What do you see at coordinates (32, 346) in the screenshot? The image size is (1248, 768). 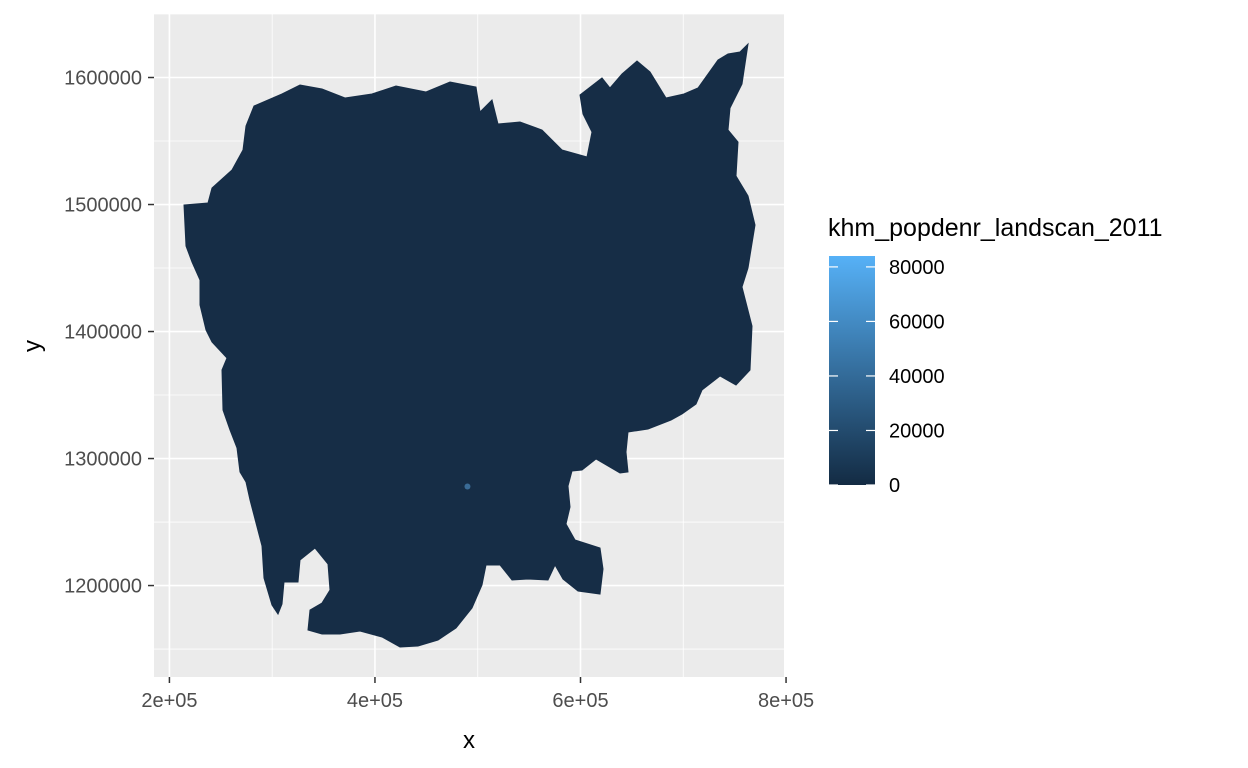 I see `y-axis-title: y` at bounding box center [32, 346].